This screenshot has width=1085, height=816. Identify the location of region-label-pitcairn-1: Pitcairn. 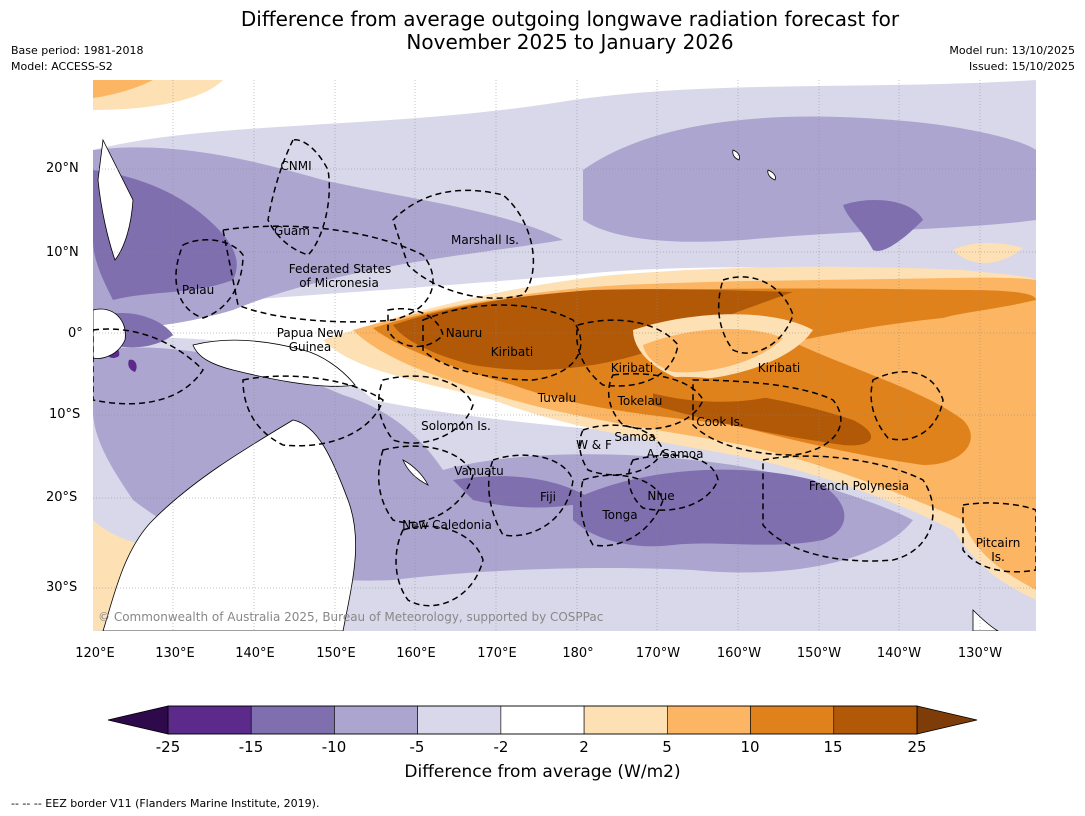
(998, 543).